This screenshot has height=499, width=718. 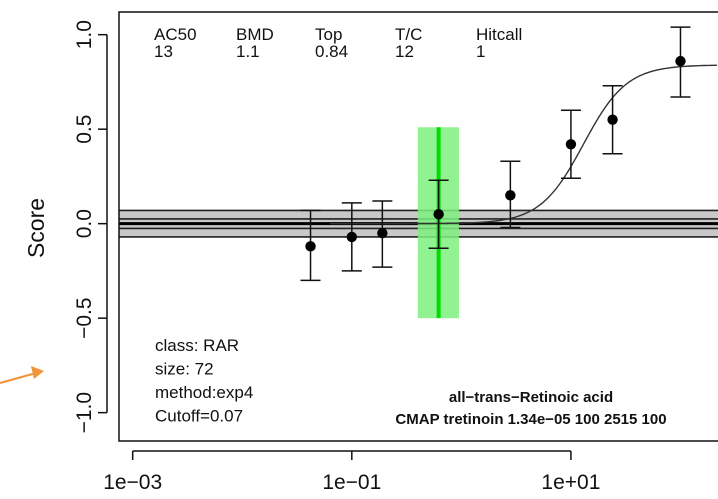 I want to click on x-tick-label-1: 1e−03, so click(x=132, y=482).